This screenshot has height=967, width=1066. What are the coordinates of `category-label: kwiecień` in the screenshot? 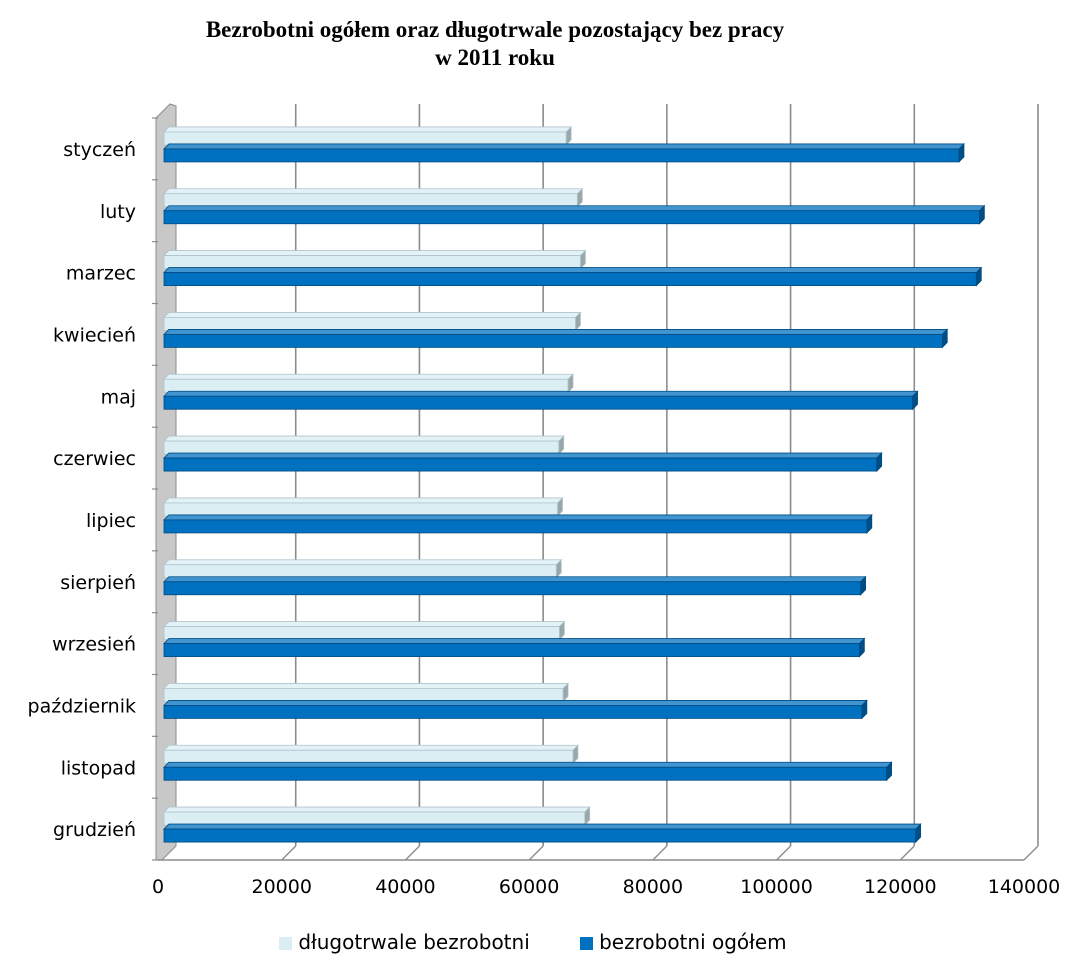 It's located at (94, 335).